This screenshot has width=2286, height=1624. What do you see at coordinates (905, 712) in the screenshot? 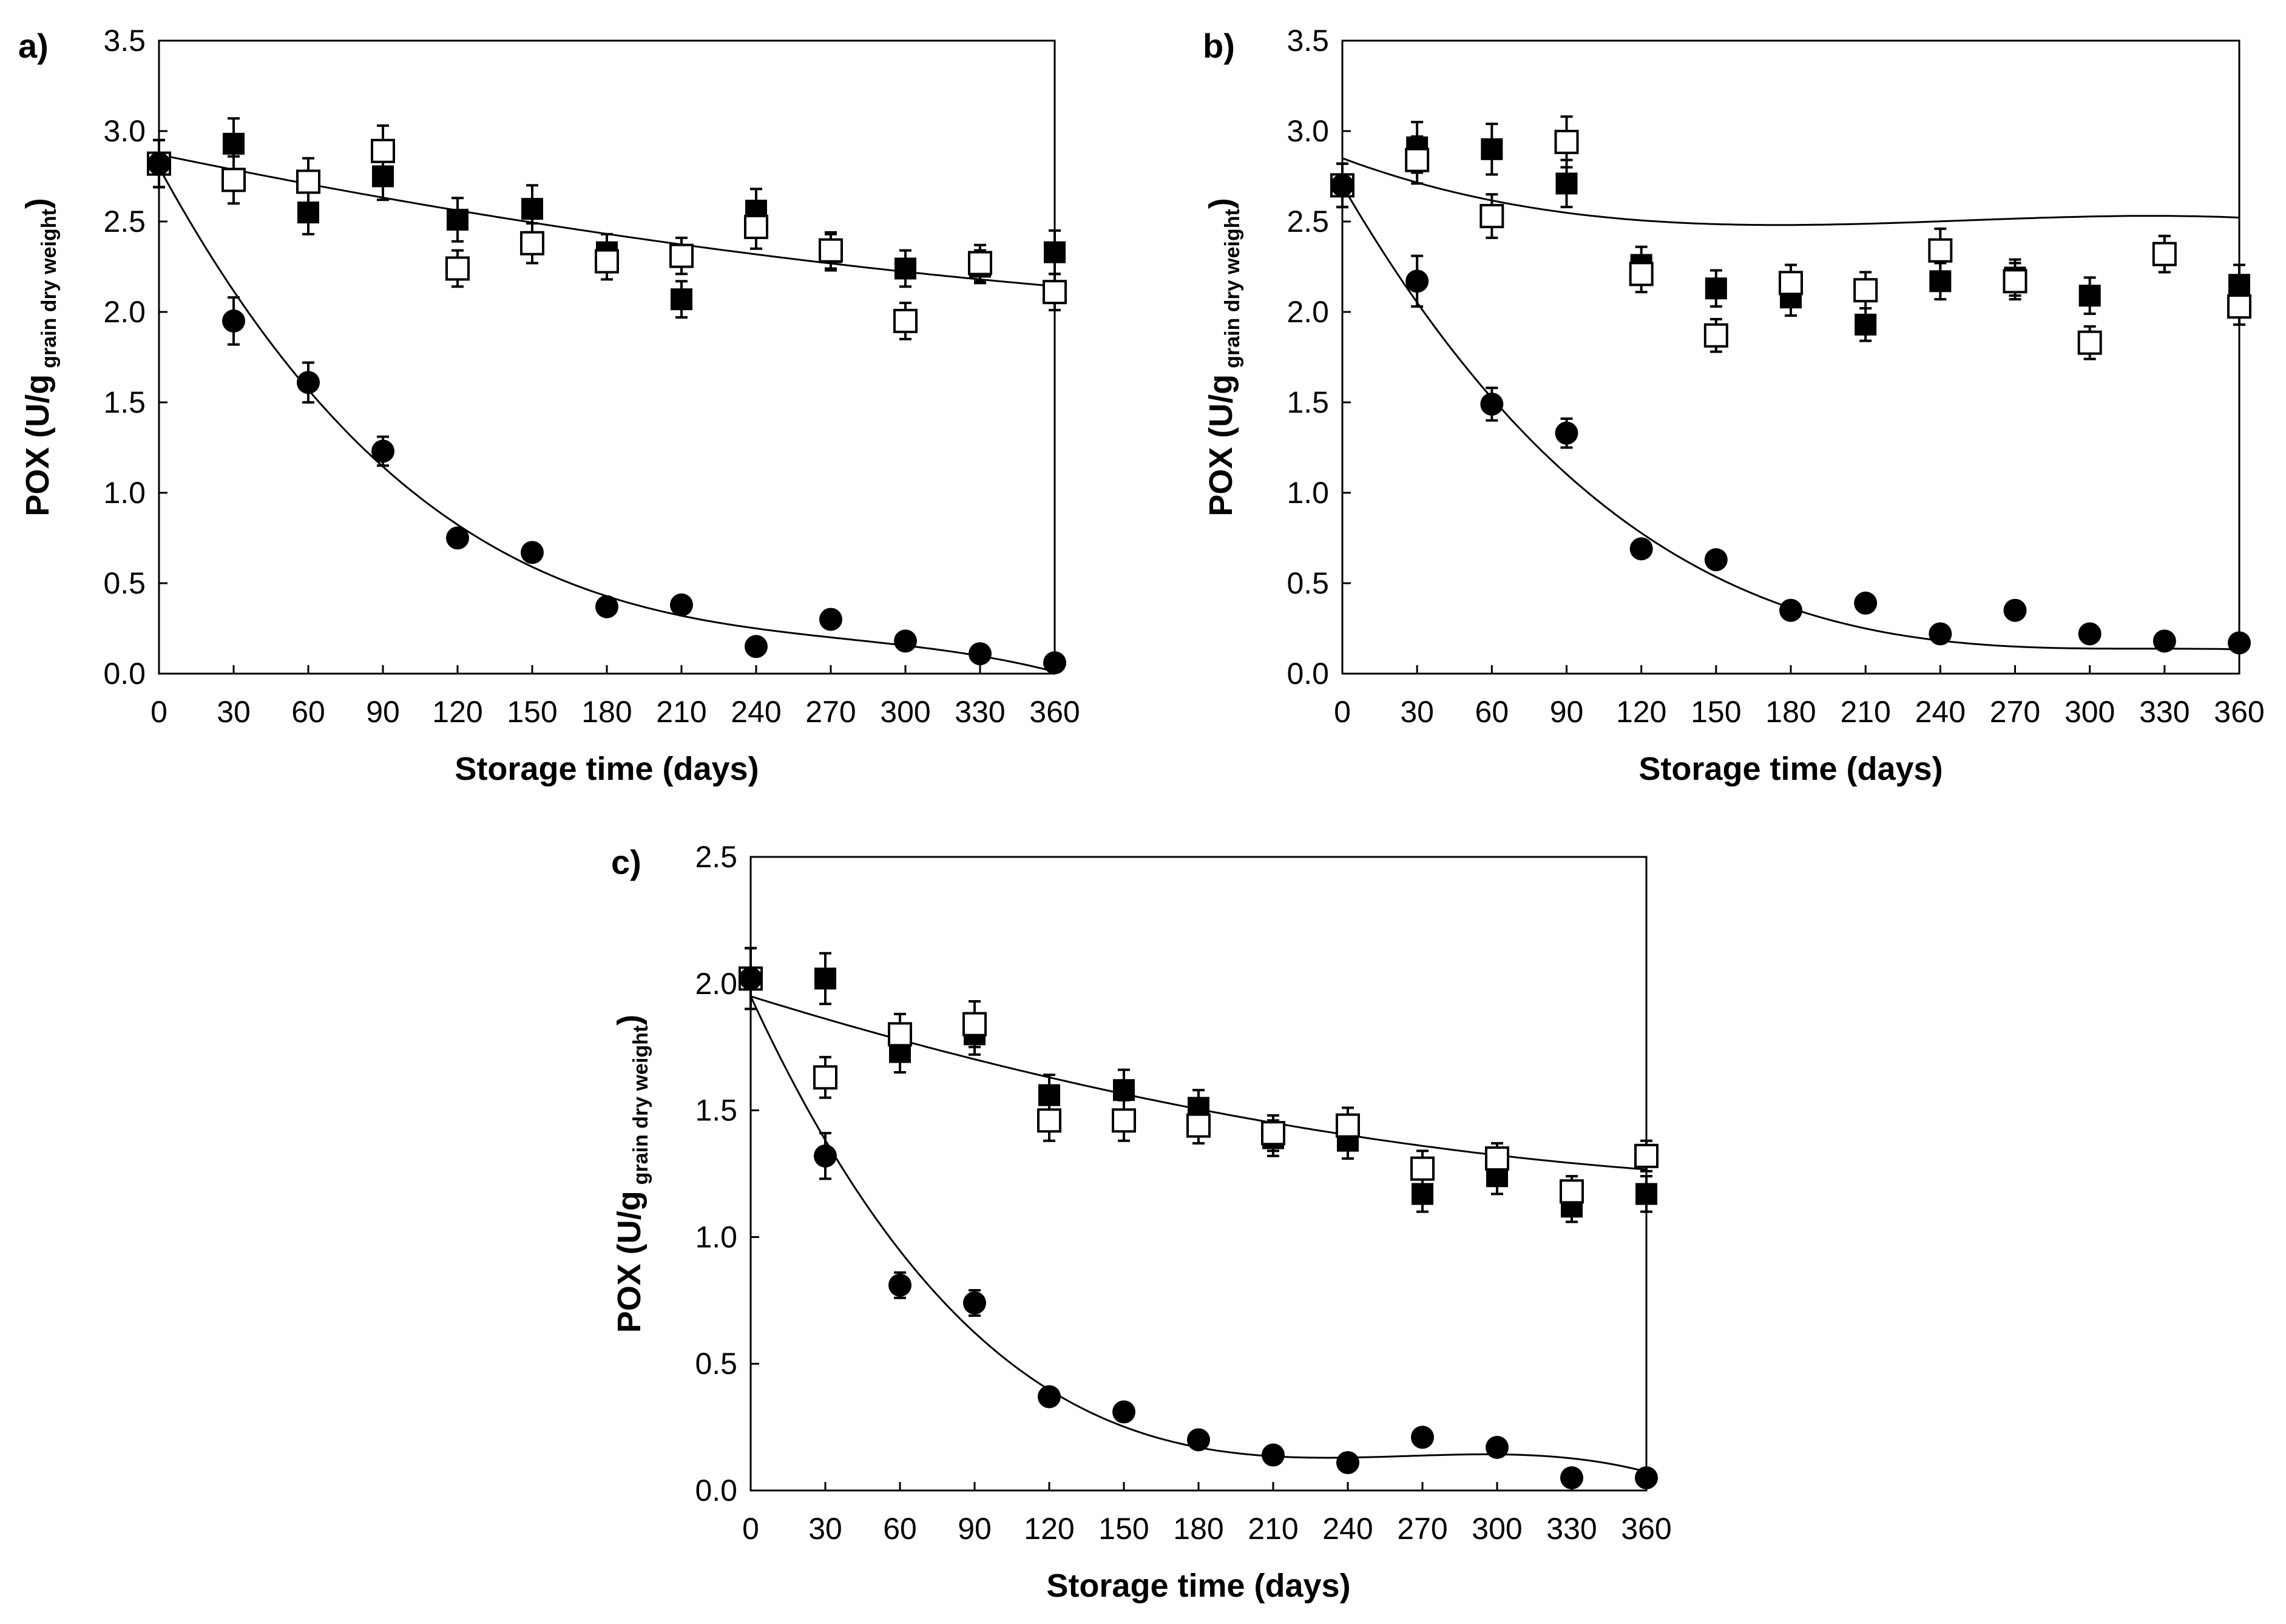
I see `x-tick-label: 300` at bounding box center [905, 712].